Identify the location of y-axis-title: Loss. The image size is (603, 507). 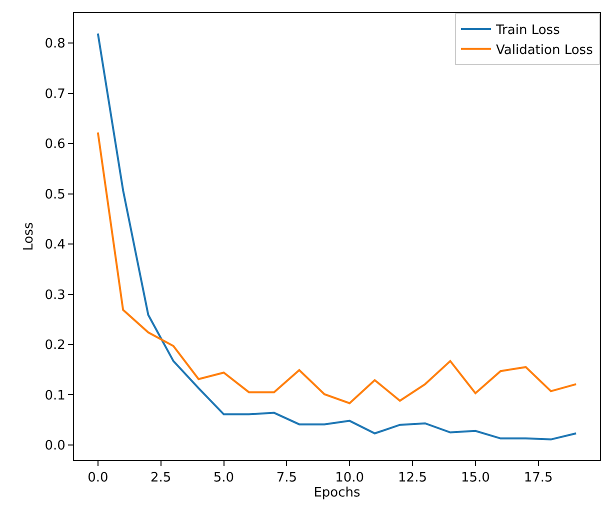
(29, 236).